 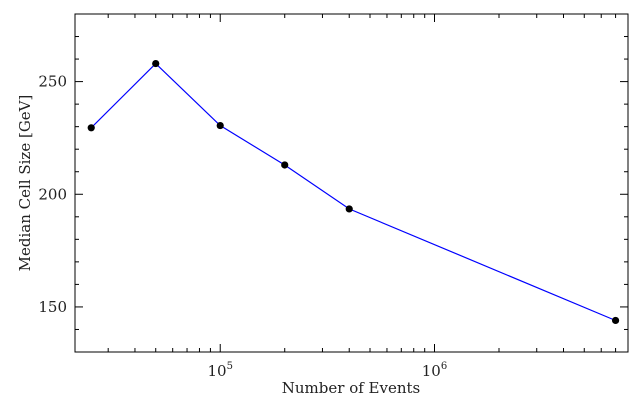 What do you see at coordinates (52, 194) in the screenshot?
I see `y-tick-label: 200` at bounding box center [52, 194].